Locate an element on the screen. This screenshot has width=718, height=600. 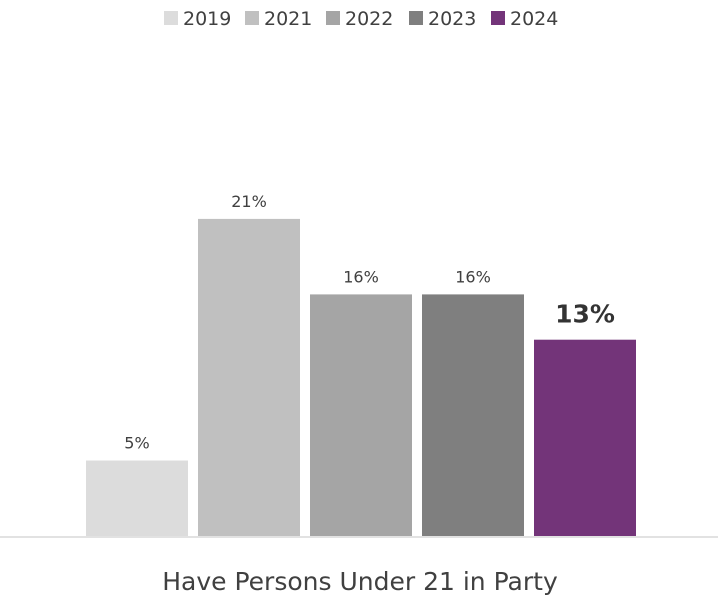
legend-label-2019: 2019 is located at coordinates (207, 19).